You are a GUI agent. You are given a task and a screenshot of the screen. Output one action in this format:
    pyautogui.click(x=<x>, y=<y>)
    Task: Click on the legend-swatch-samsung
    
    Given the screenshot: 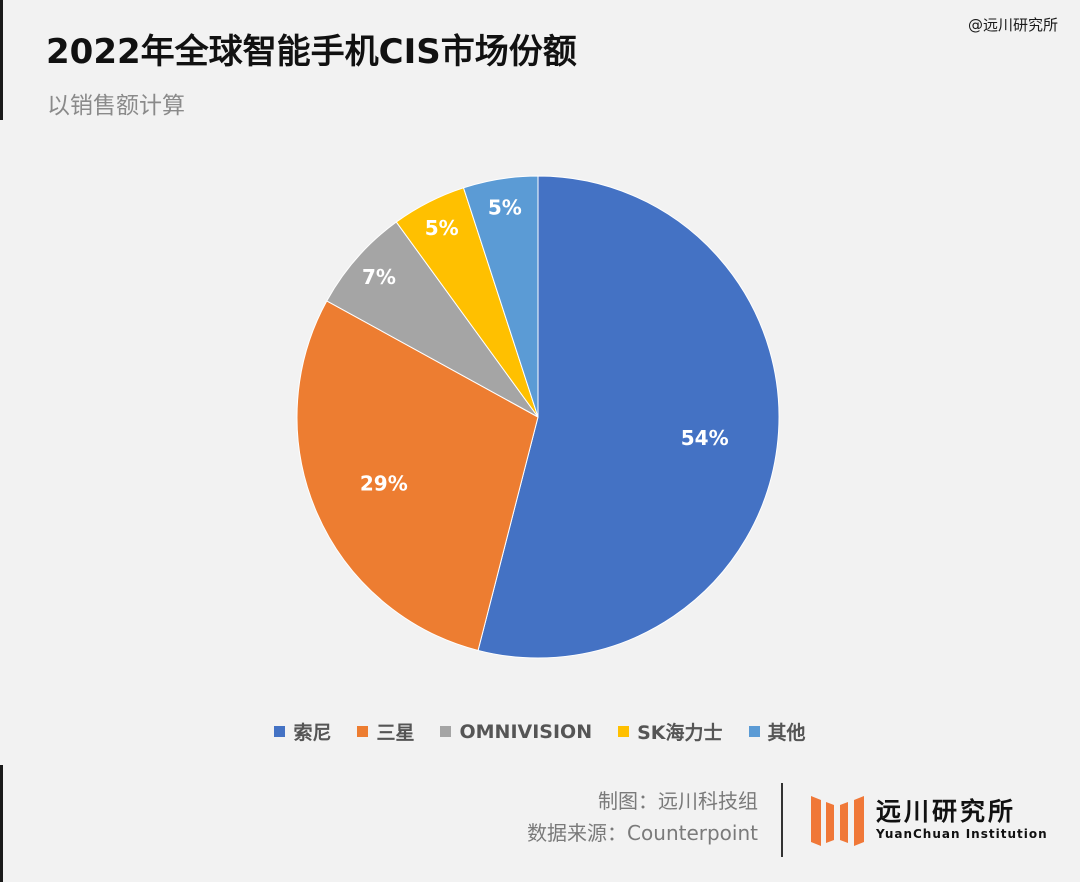 What is the action you would take?
    pyautogui.click(x=363, y=731)
    